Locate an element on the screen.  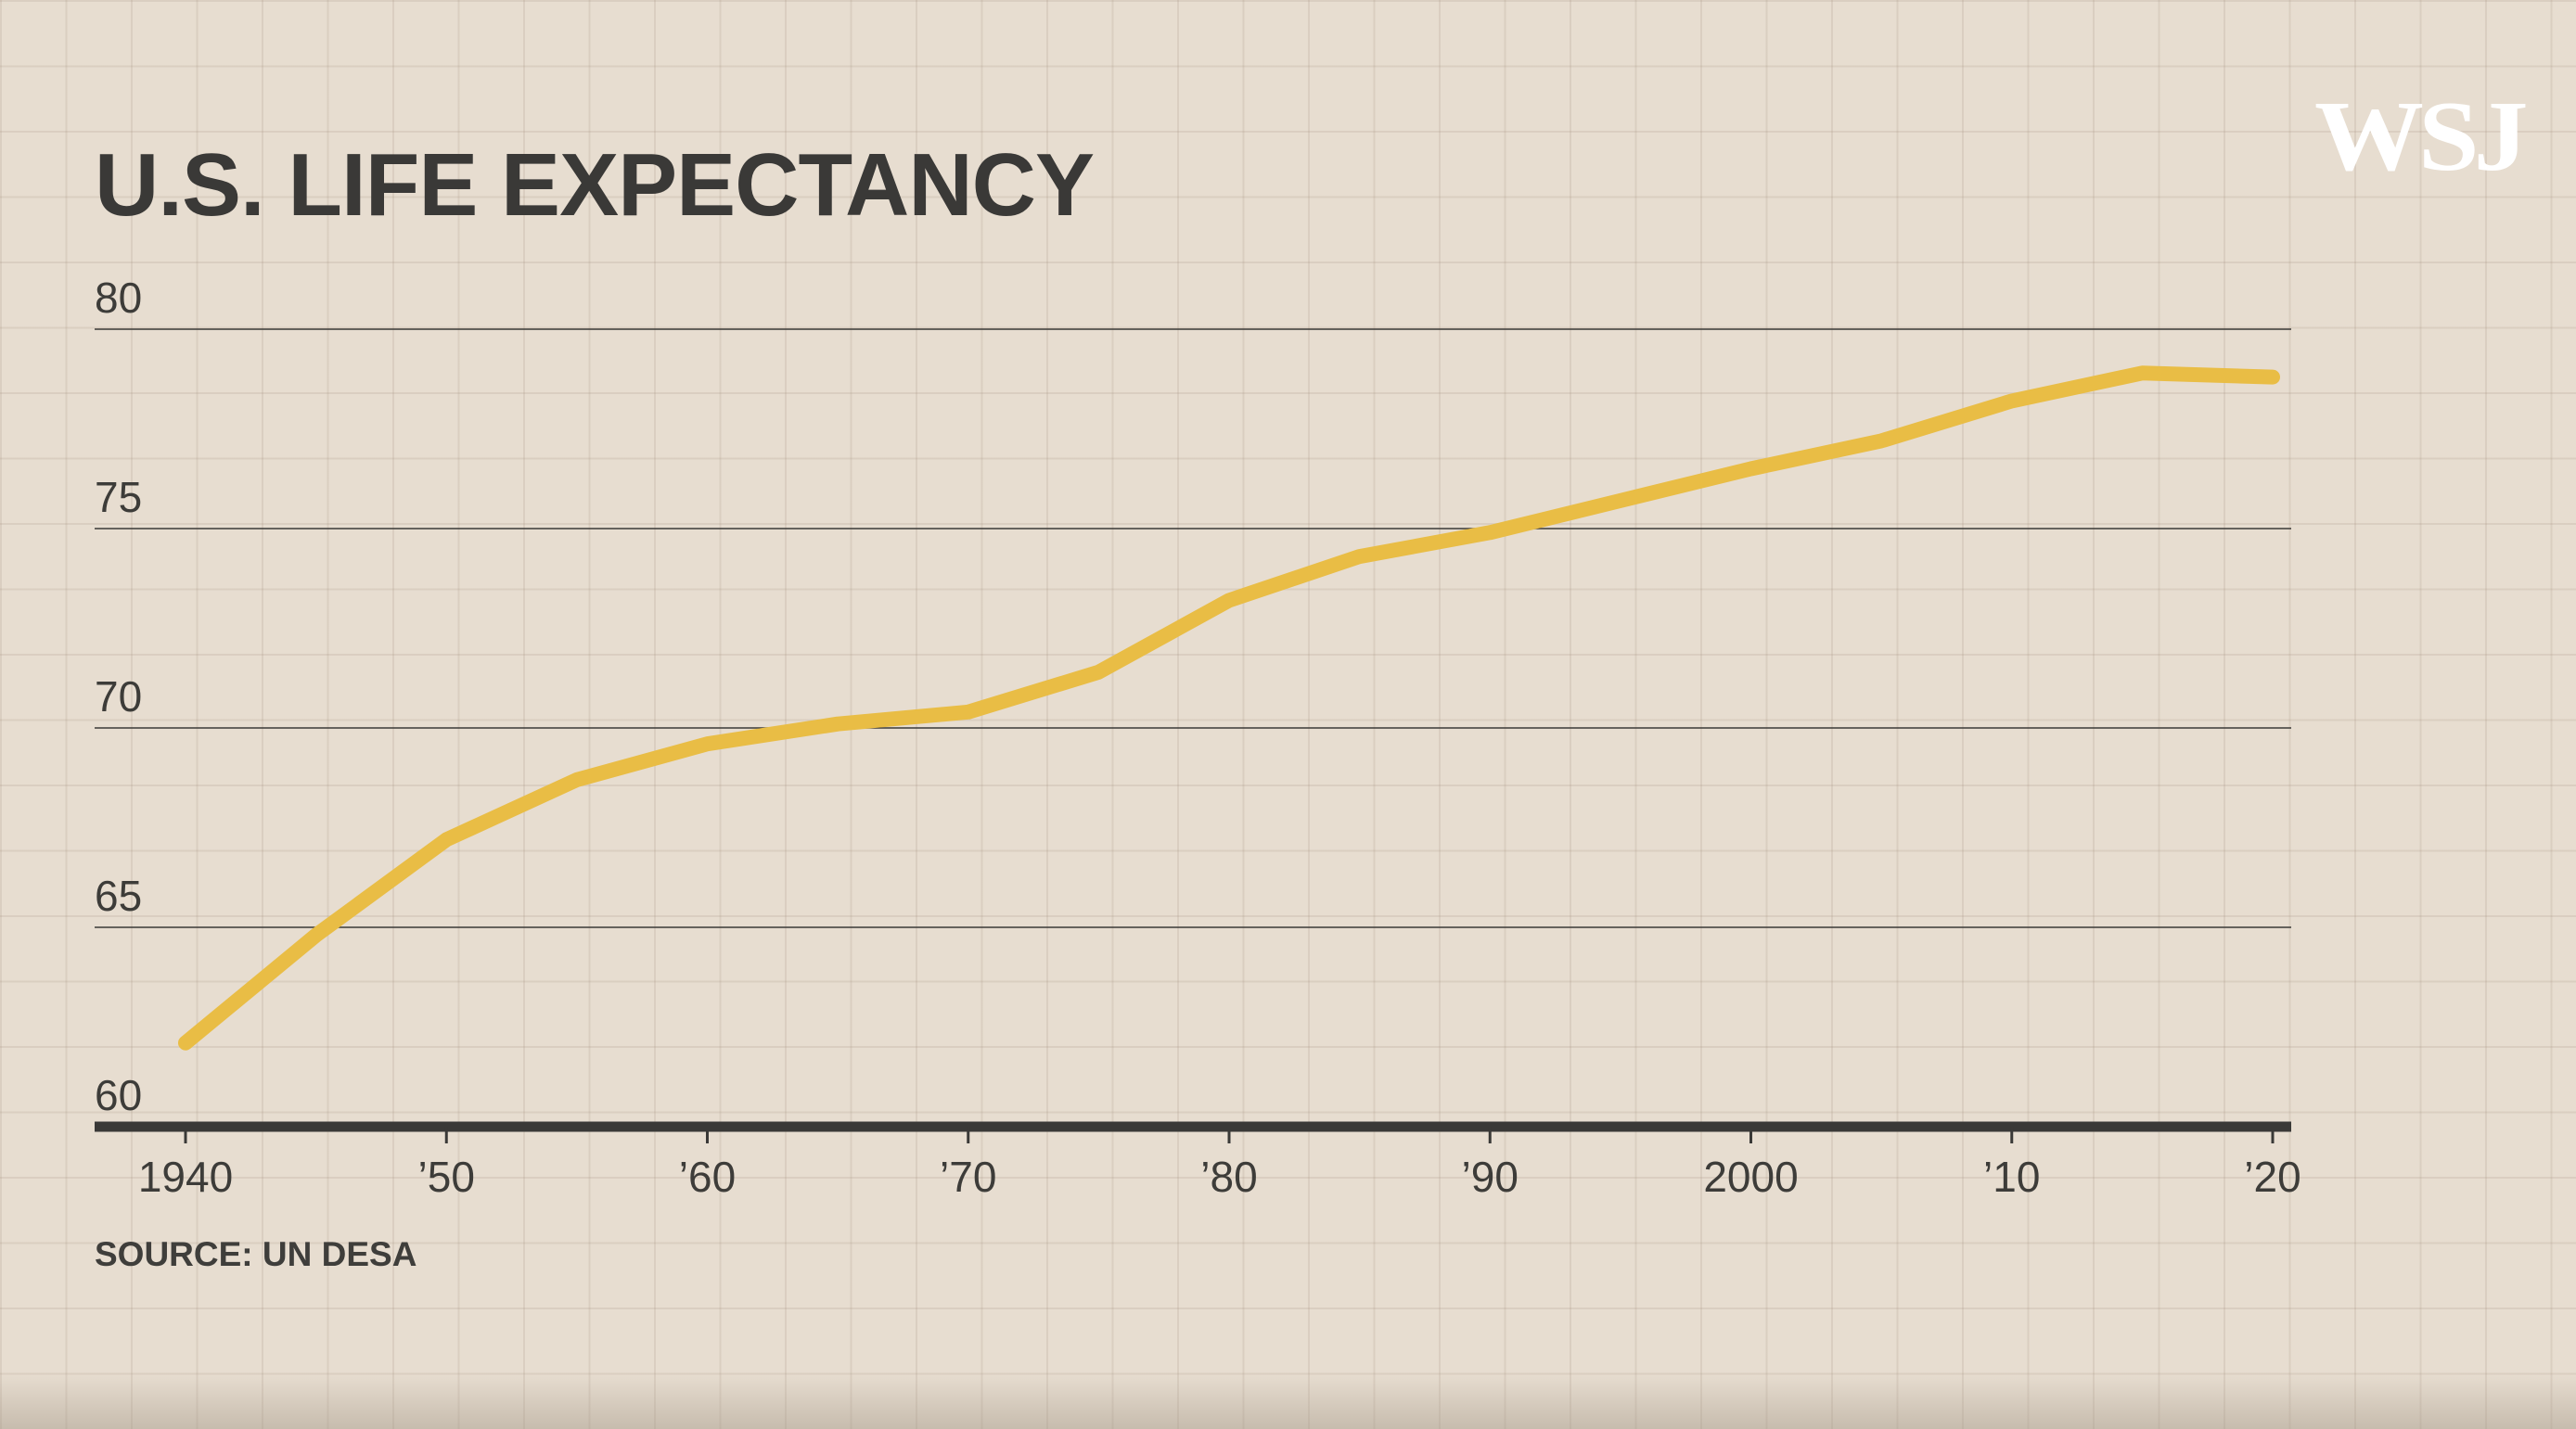
y-tick-label: 60 is located at coordinates (118, 1095).